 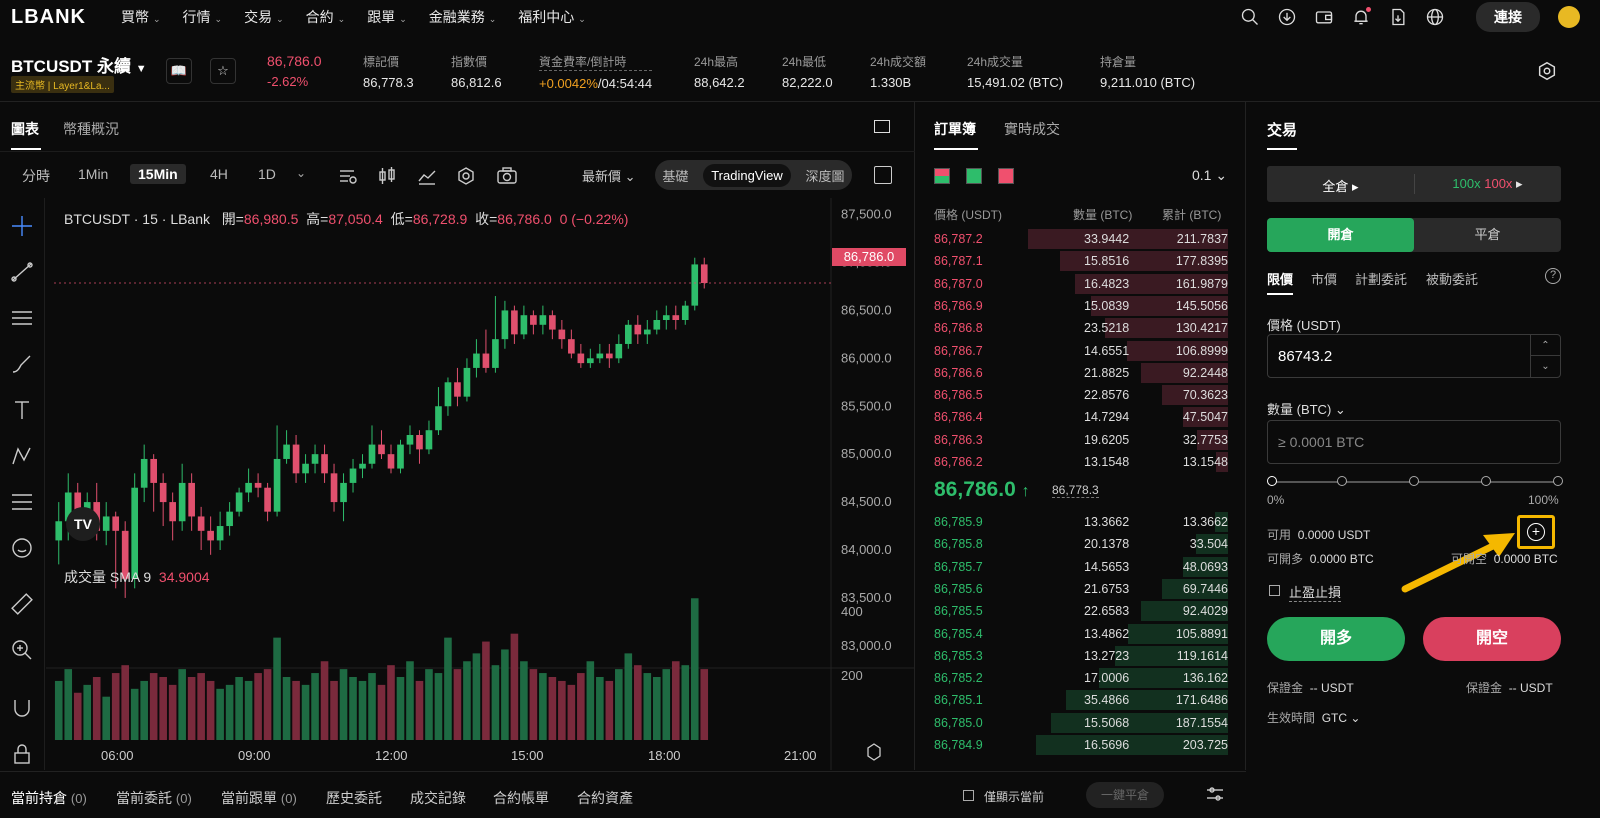 What do you see at coordinates (22, 364) in the screenshot?
I see `brush-icon` at bounding box center [22, 364].